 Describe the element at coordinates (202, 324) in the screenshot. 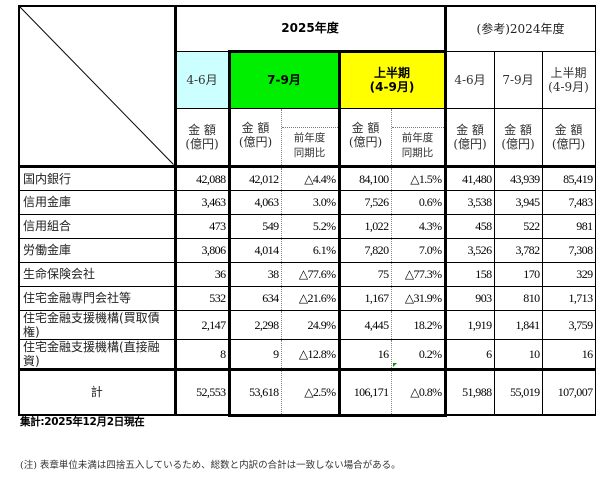

I see `q1-2025-value: 2,147` at that location.